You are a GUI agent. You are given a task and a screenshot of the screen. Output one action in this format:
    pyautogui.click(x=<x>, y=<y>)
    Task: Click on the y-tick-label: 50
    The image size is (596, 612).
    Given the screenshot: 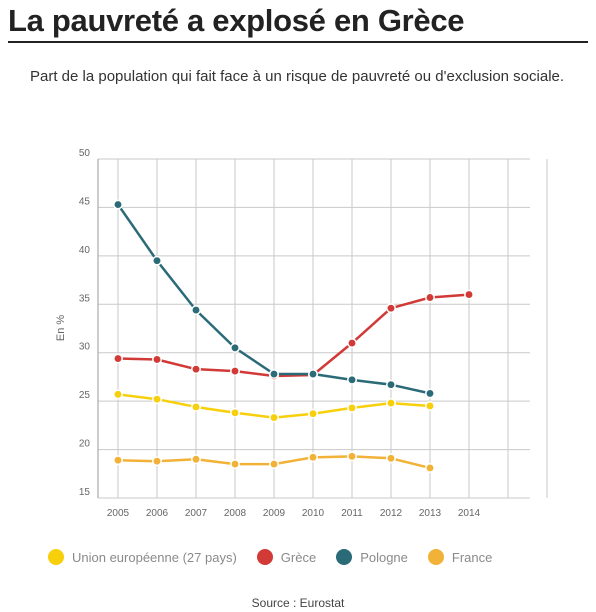 What is the action you would take?
    pyautogui.click(x=85, y=153)
    